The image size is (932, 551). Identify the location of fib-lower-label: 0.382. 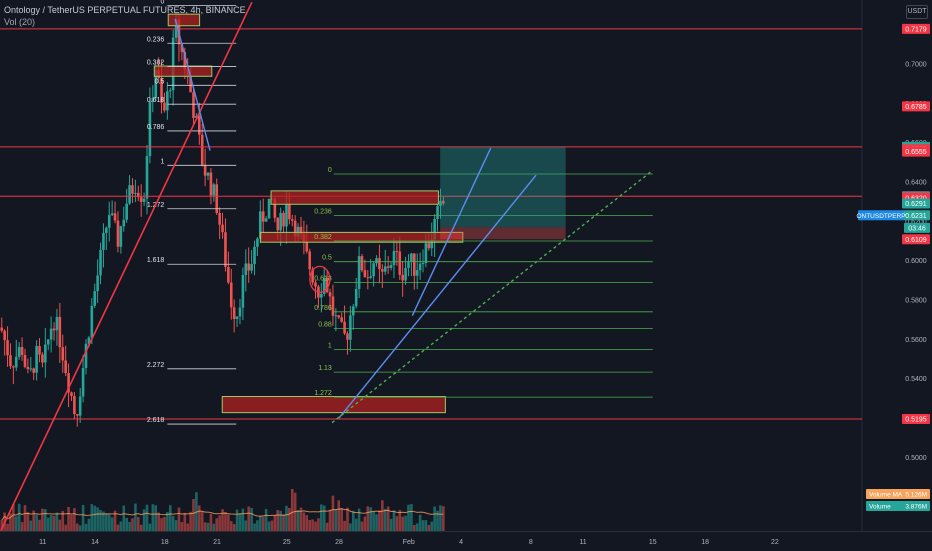
(323, 237).